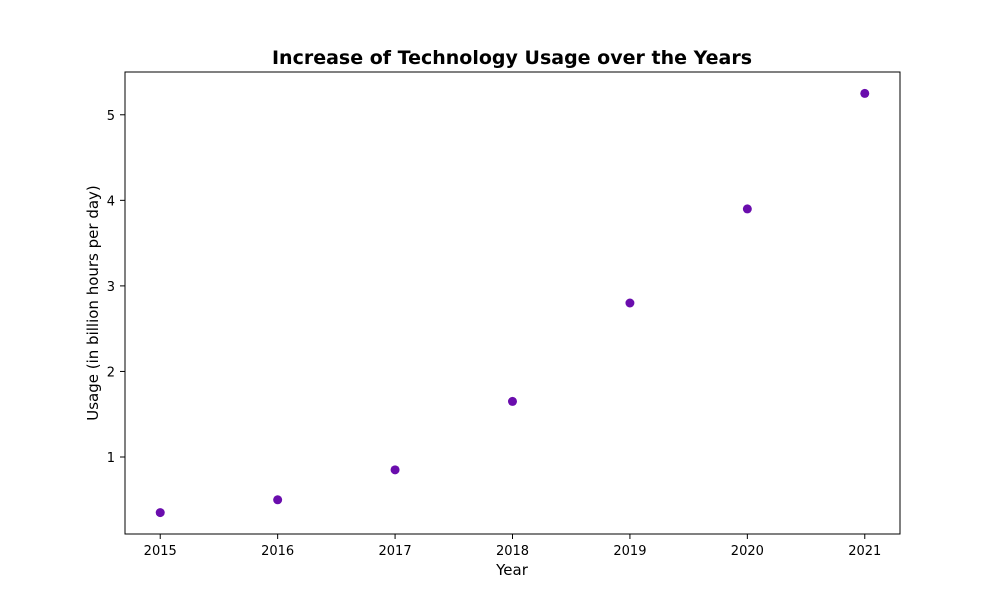 The width and height of the screenshot is (1000, 600). I want to click on x-tick-label: 2016, so click(277, 551).